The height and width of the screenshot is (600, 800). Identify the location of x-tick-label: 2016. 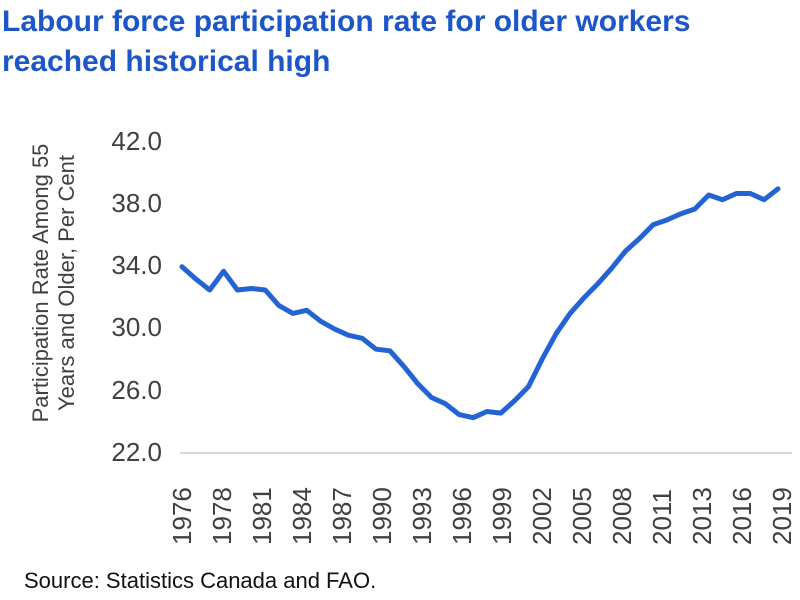
(742, 516).